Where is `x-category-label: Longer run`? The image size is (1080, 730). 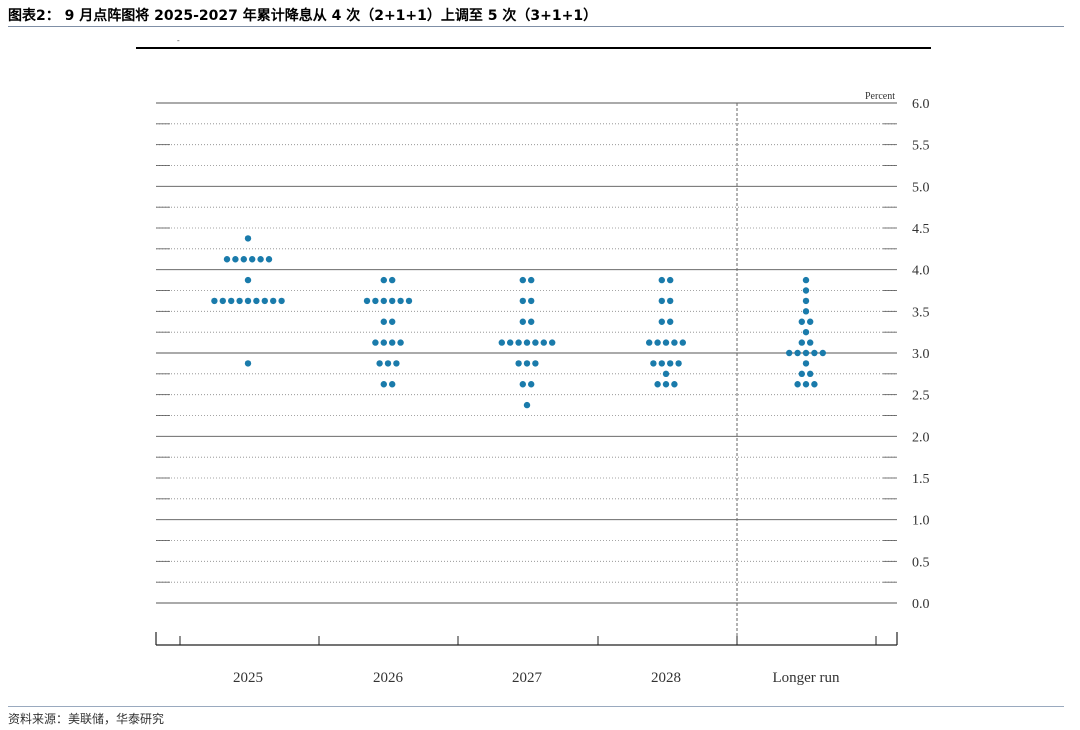
x-category-label: Longer run is located at coordinates (806, 678).